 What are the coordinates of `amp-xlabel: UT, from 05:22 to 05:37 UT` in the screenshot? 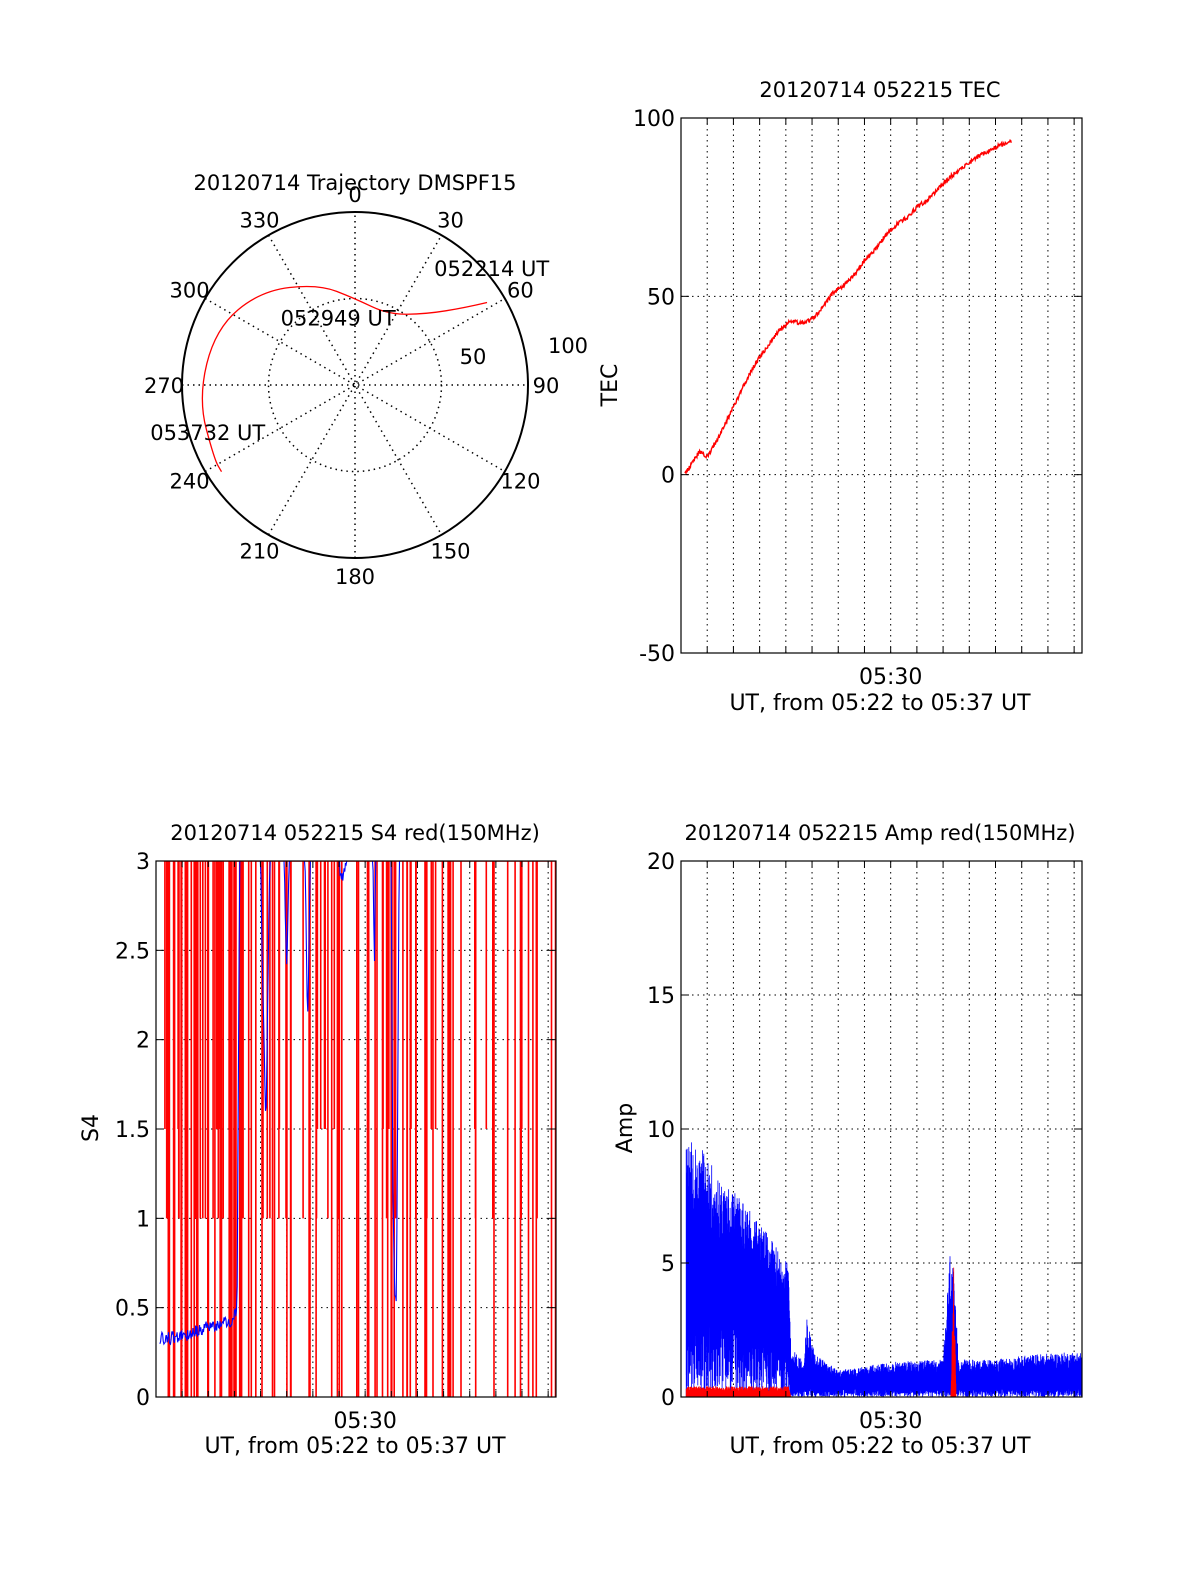 It's located at (880, 1446).